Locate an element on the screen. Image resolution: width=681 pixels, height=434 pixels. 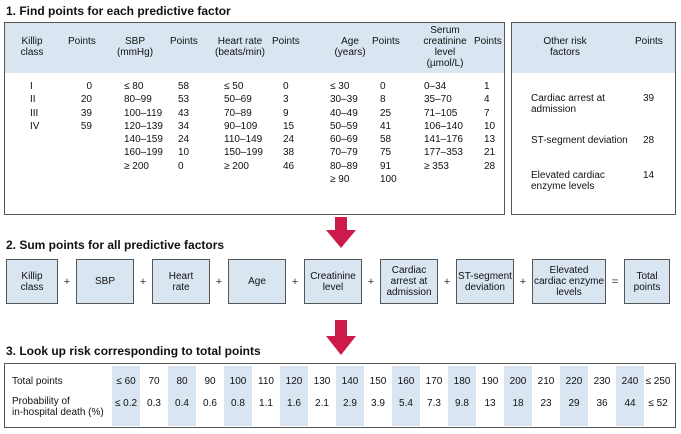
sum-box-cardiac-arrest: Cardiac arrest at admission is located at coordinates (409, 281).